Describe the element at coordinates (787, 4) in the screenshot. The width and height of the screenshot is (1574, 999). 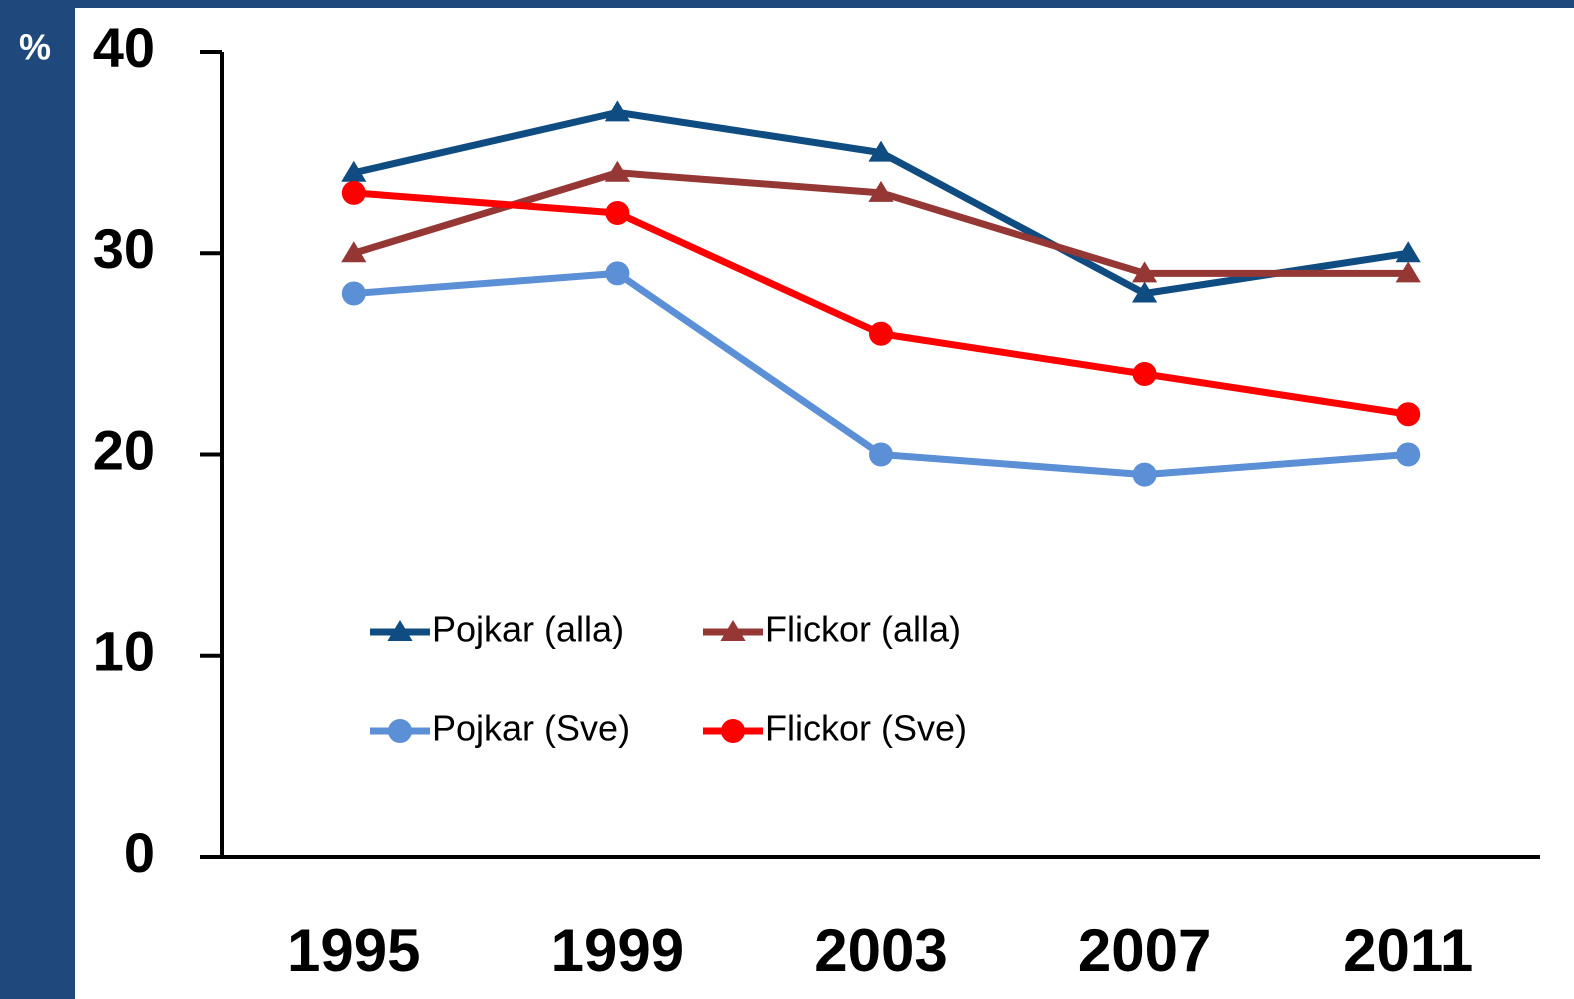
I see `top-band` at that location.